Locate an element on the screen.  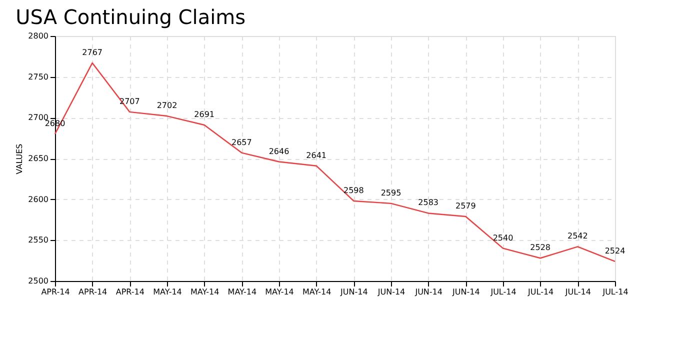
y-axis-title: VALUES is located at coordinates (19, 159).